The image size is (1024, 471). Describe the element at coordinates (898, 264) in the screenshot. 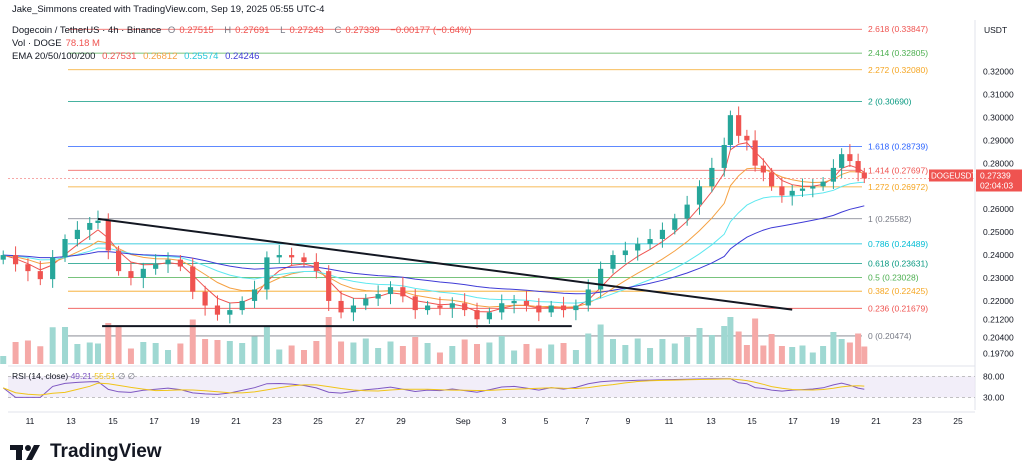

I see `fib-level-label: 0.618 (0.23631)` at that location.